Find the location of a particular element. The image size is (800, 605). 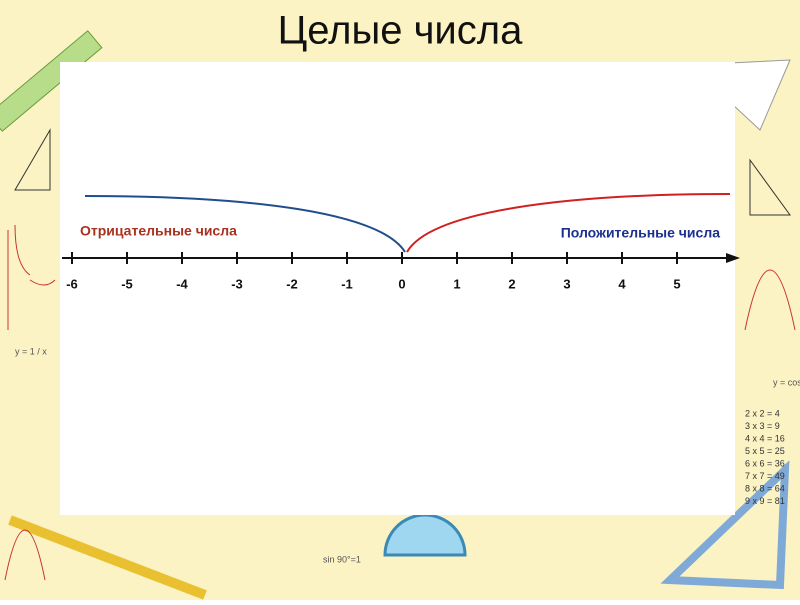

pencil-decoration is located at coordinates (107, 557).